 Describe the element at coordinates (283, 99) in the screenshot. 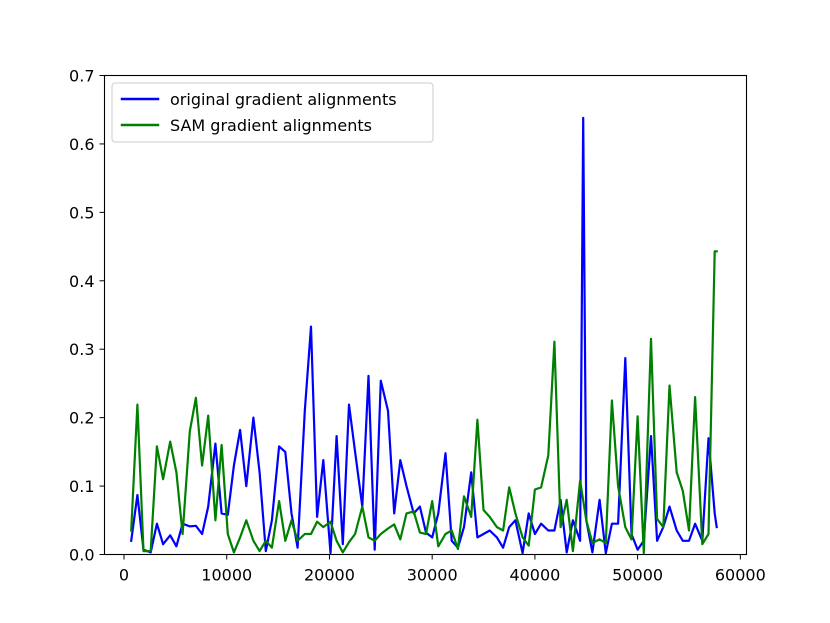

I see `legend-label-original: original gradient alignments` at that location.